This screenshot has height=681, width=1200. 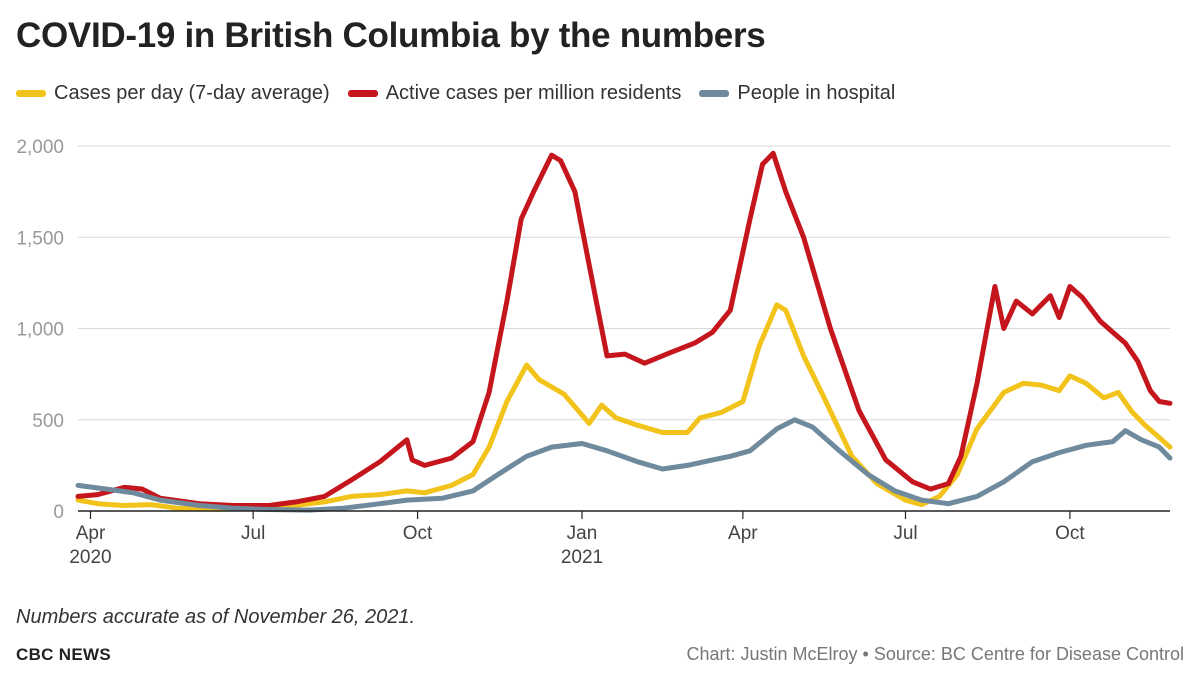 I want to click on legend-label-hospital: People in hospital, so click(x=816, y=93).